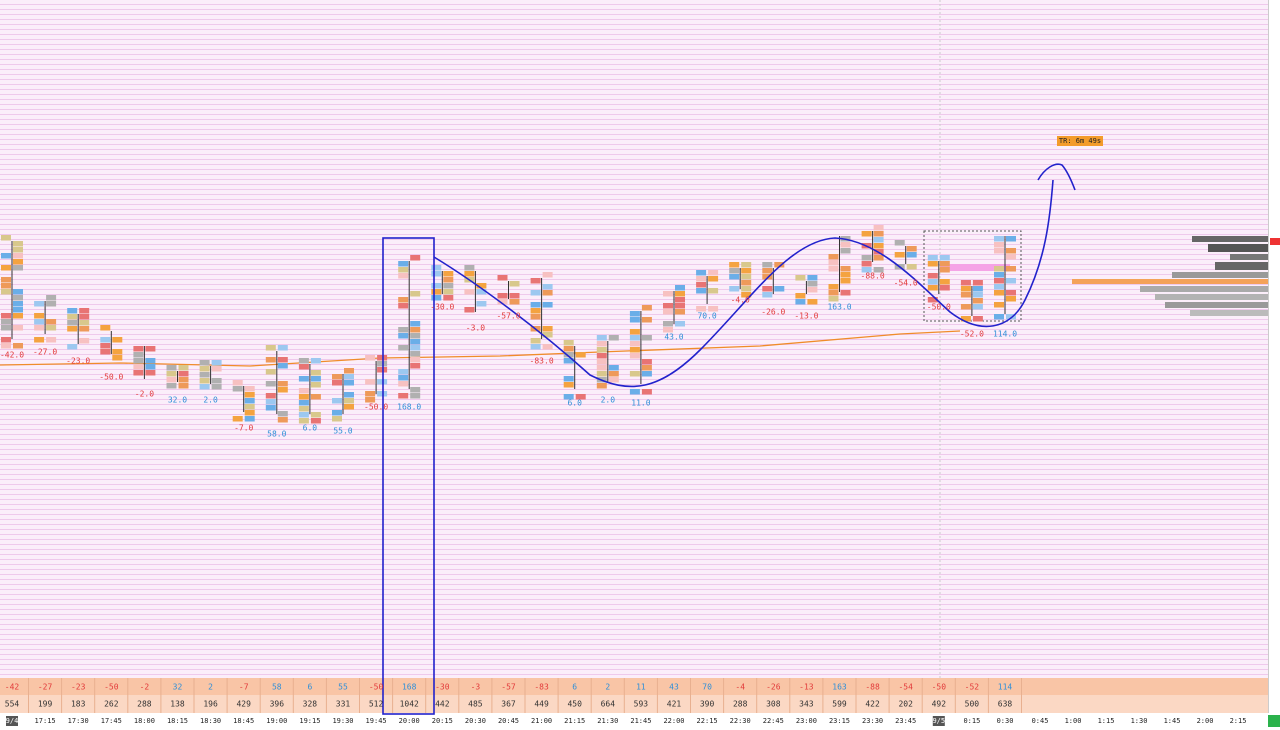 Image resolution: width=1280 pixels, height=730 pixels. I want to click on price-axis, so click(1274, 356).